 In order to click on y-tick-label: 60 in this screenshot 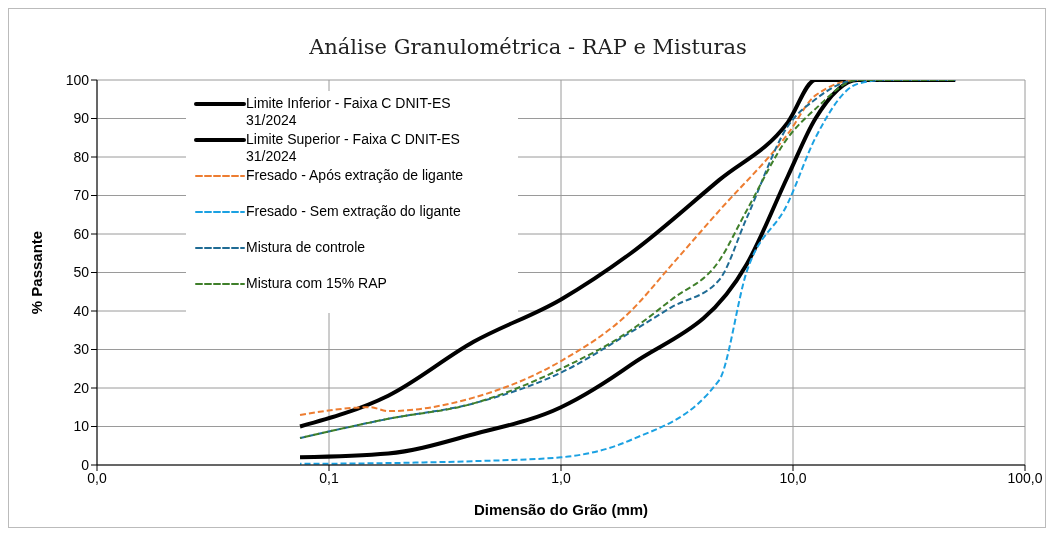, I will do `click(81, 233)`.